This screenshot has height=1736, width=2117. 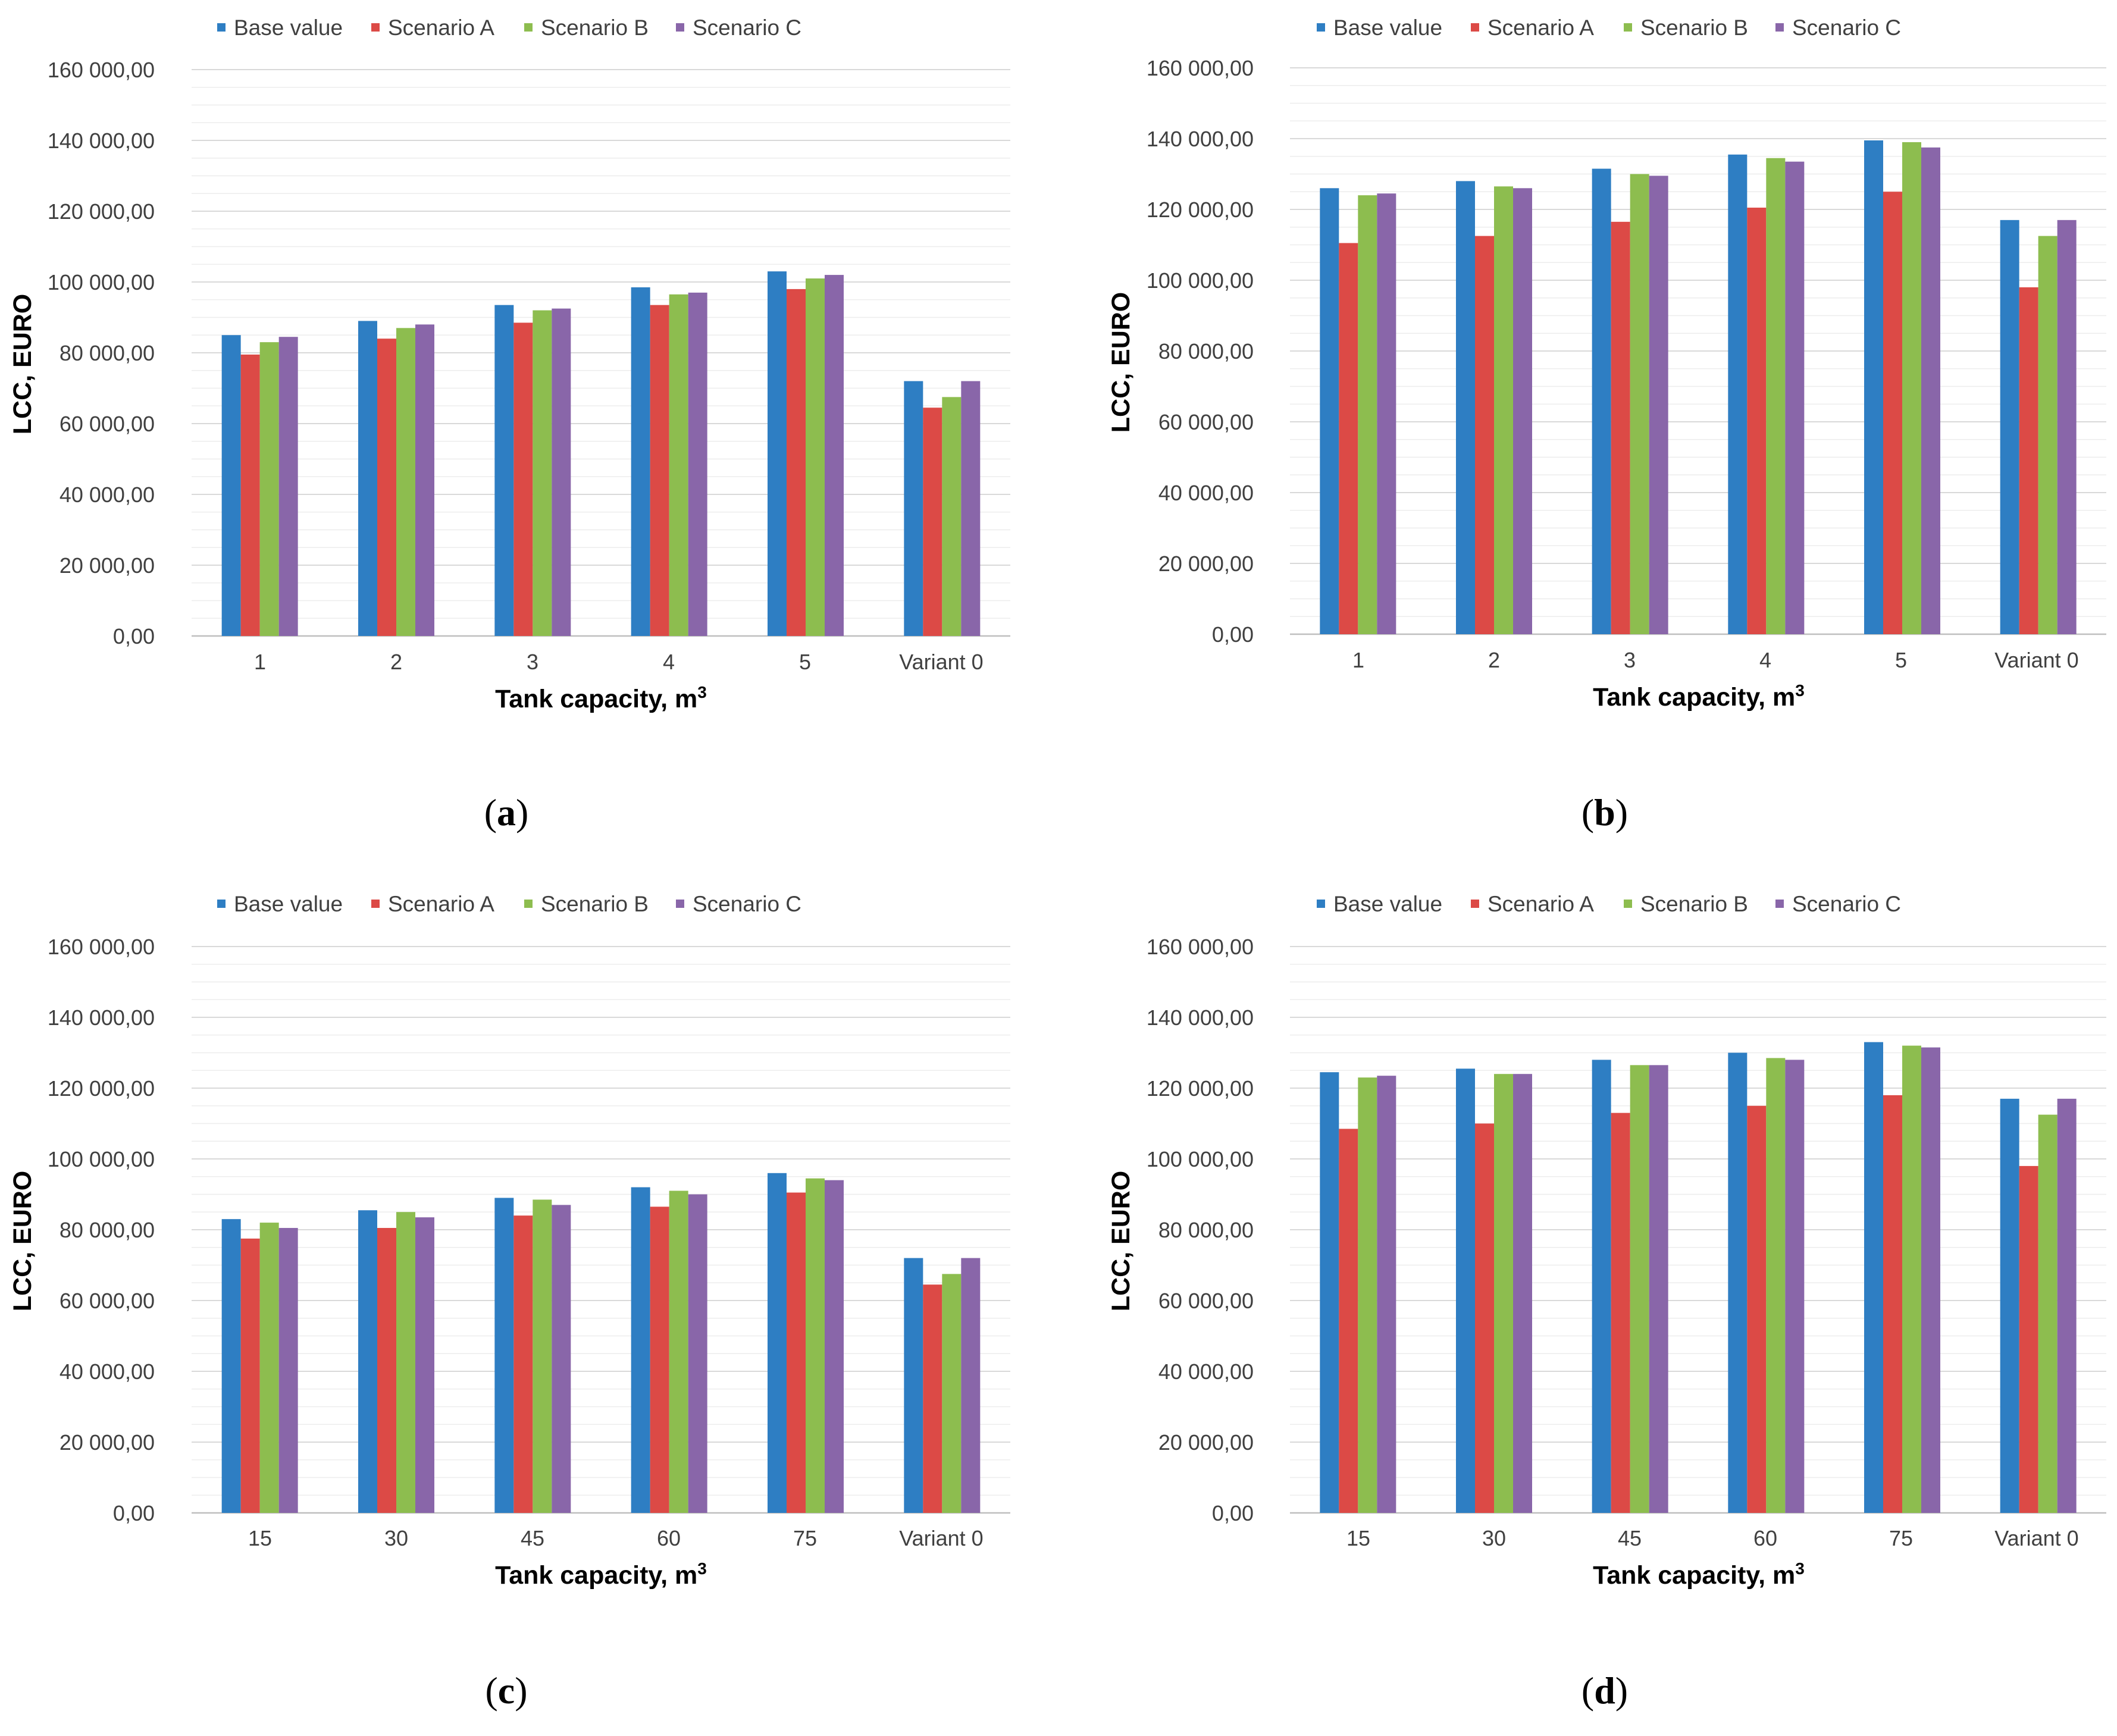 What do you see at coordinates (1605, 812) in the screenshot?
I see `panel-label: (b)` at bounding box center [1605, 812].